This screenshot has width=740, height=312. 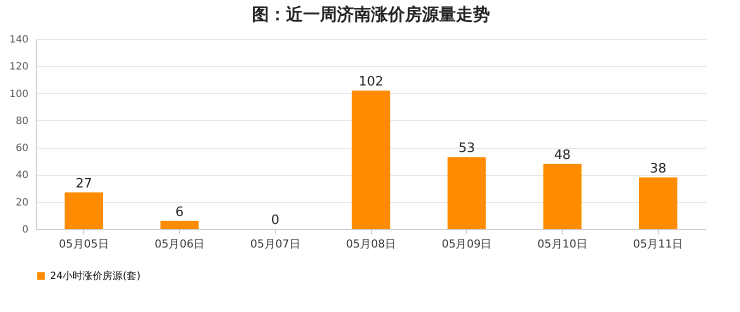 I want to click on x-tick-label: 05月11日, so click(x=658, y=244).